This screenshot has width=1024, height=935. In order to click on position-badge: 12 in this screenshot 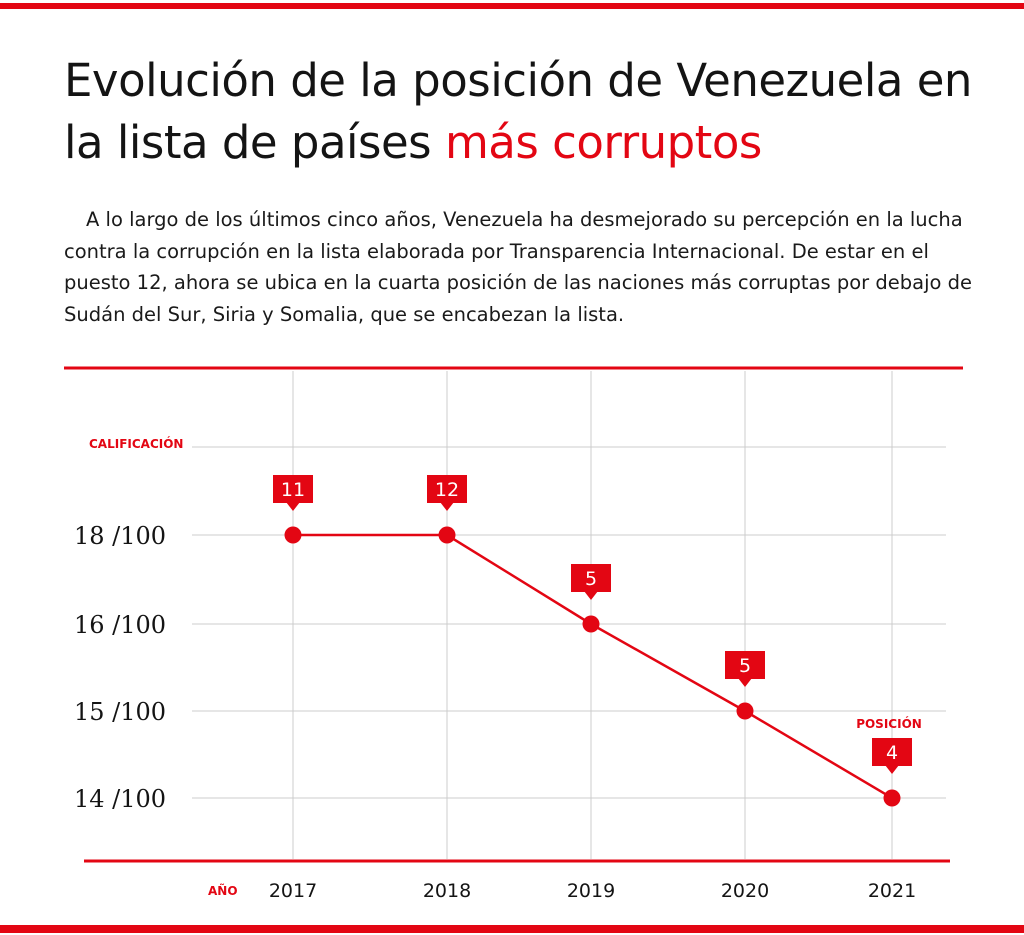, I will do `click(447, 493)`.